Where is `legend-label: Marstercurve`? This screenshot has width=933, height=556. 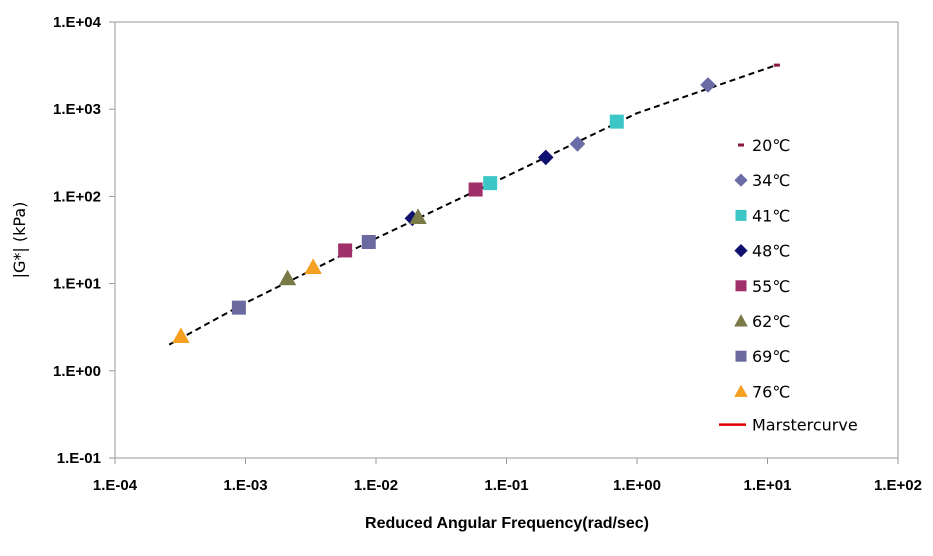
legend-label: Marstercurve is located at coordinates (805, 425).